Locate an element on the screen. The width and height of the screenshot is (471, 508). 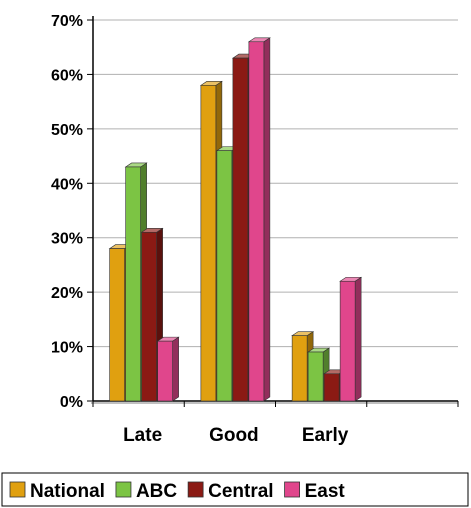
category-label: Good is located at coordinates (234, 435).